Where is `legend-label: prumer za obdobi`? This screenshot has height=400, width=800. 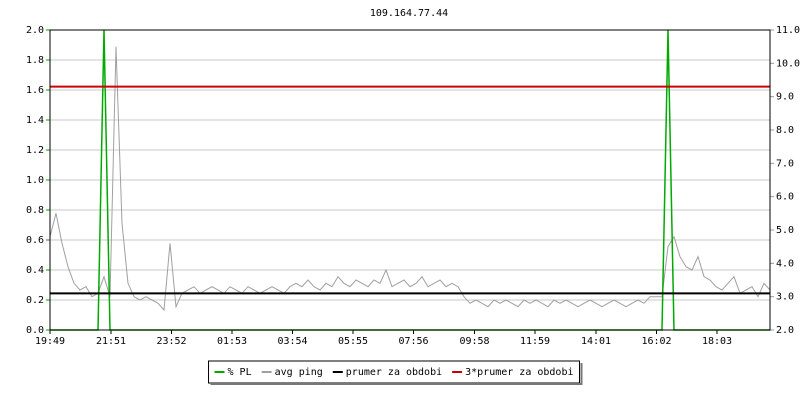 legend-label: prumer za obdobi is located at coordinates (394, 372).